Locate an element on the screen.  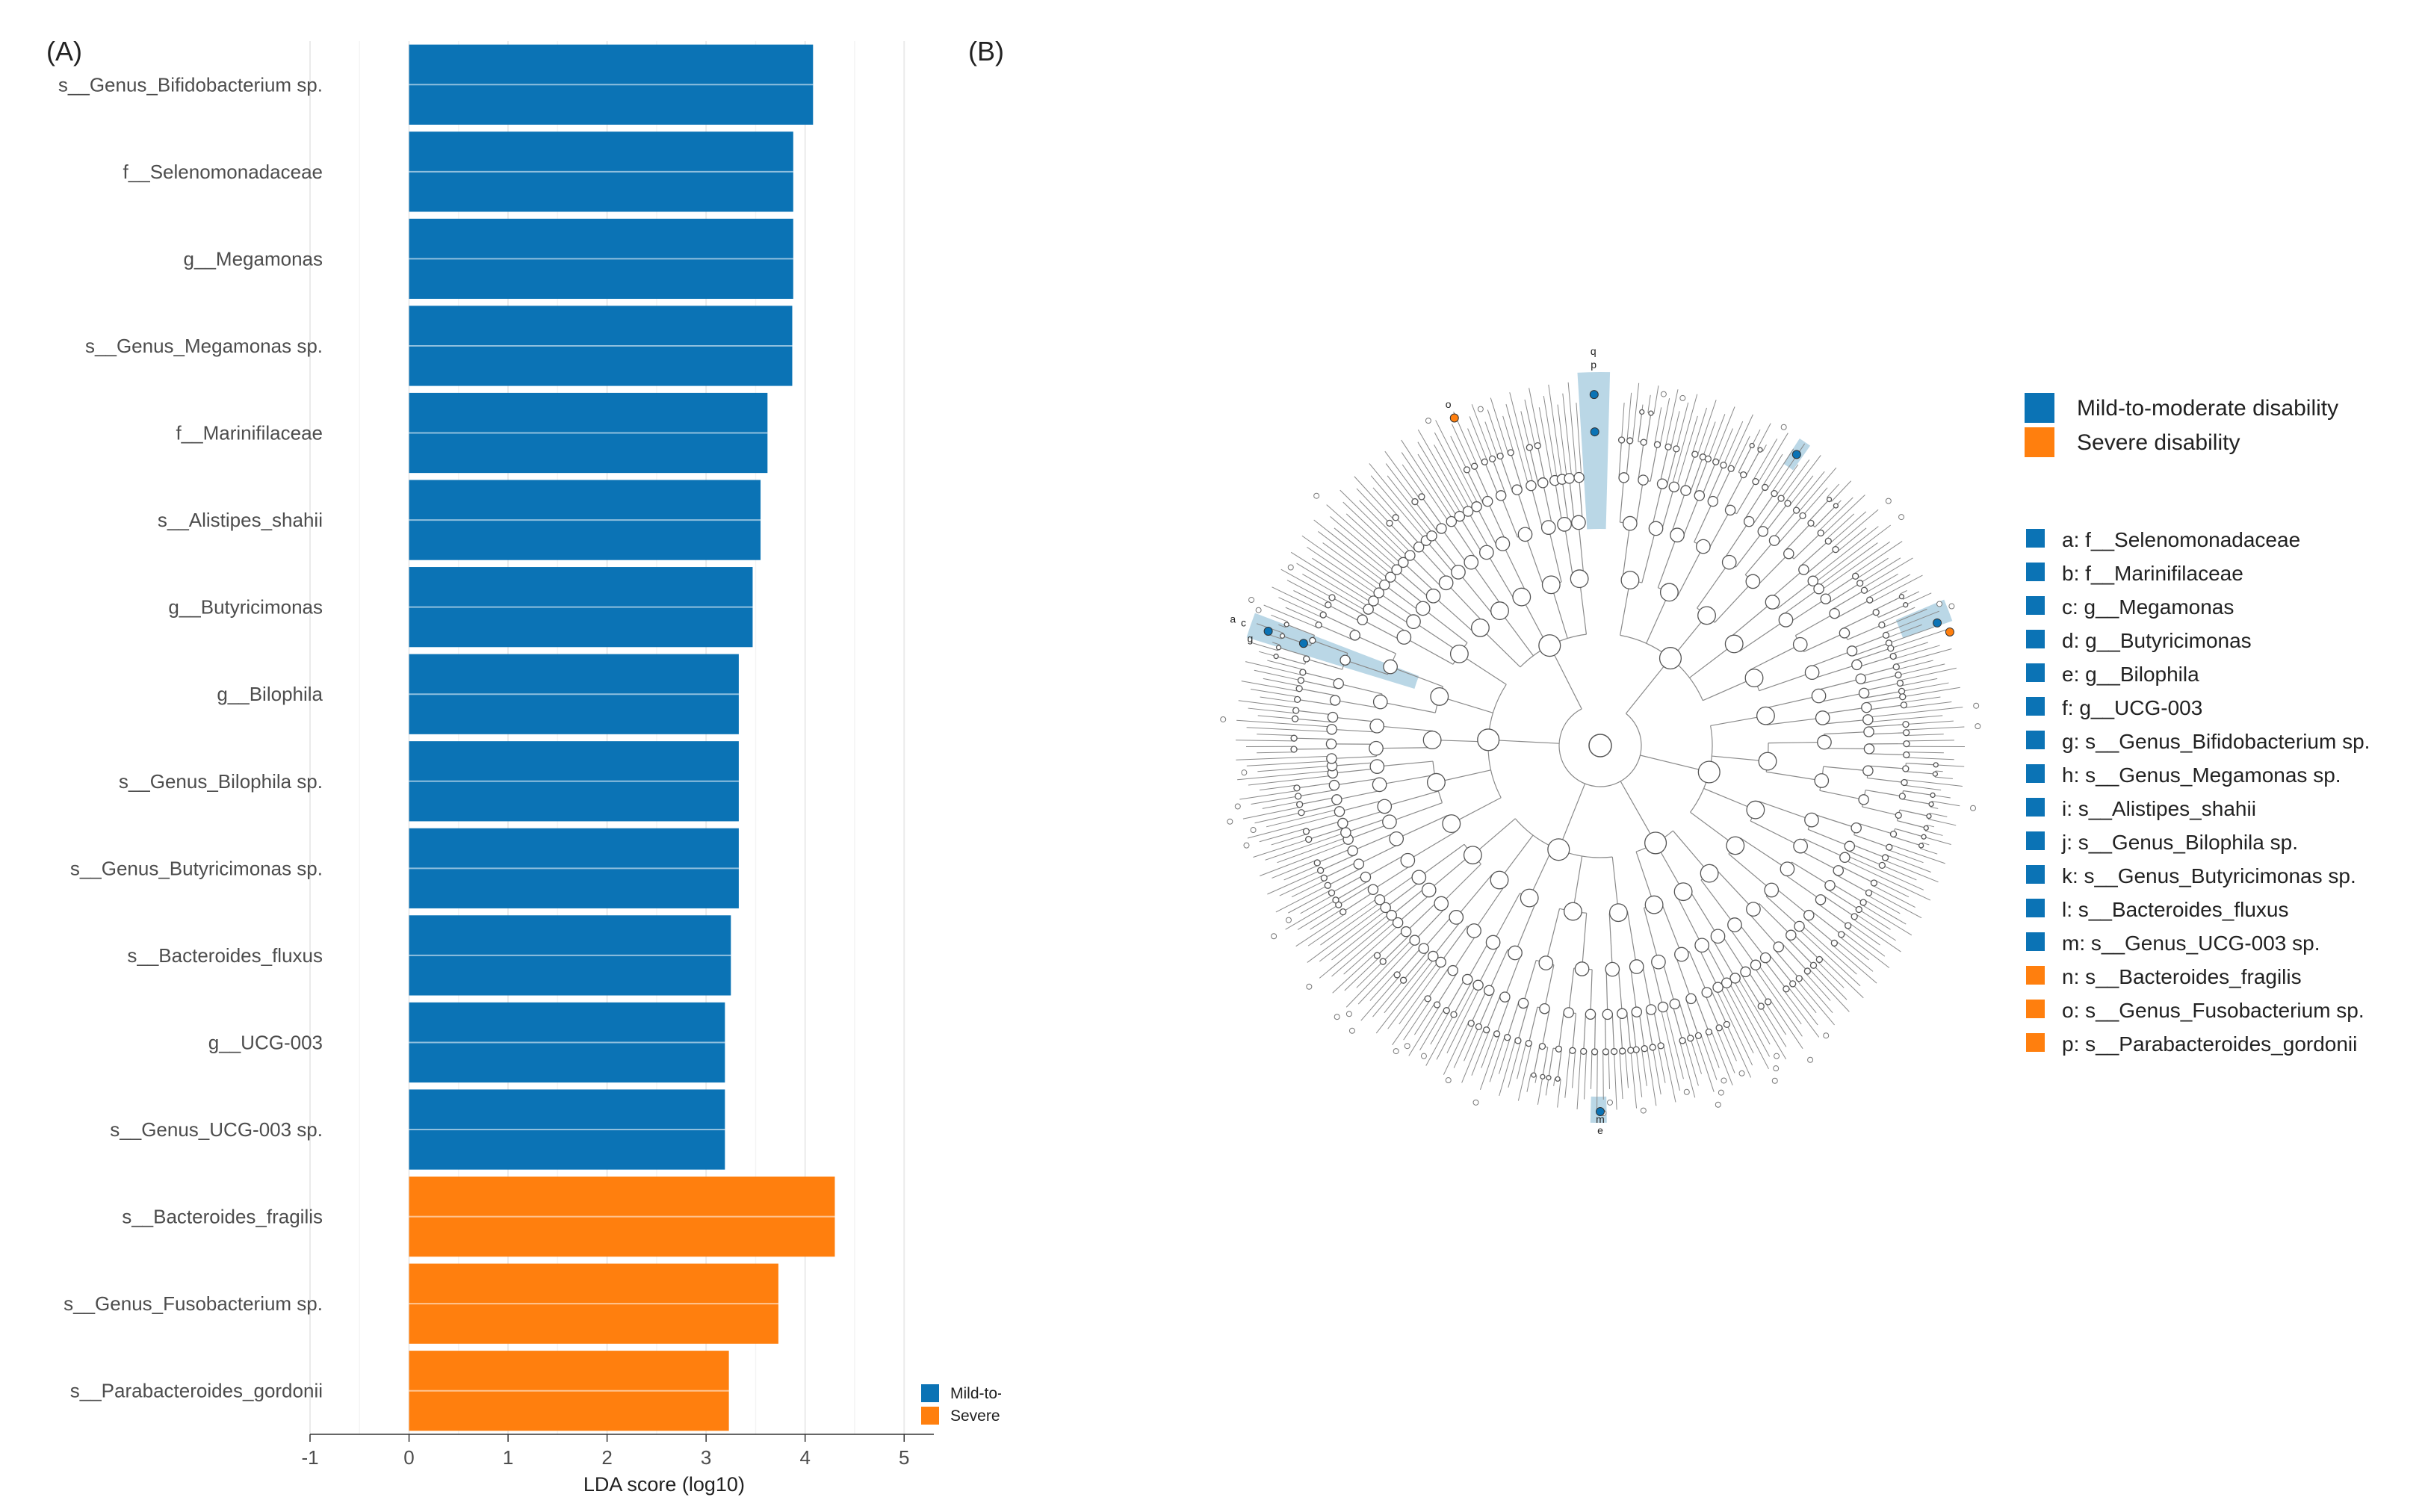
taxon-legend-label: e: g__Bilophila is located at coordinates (2130, 674).